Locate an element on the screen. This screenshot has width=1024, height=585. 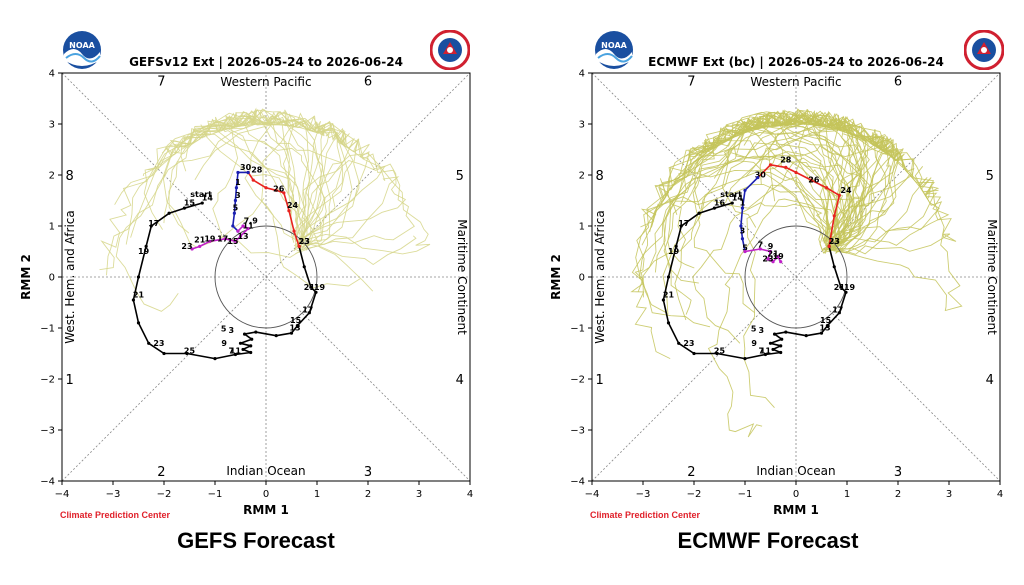
week3-track-day-label: 23 is located at coordinates (186, 246).